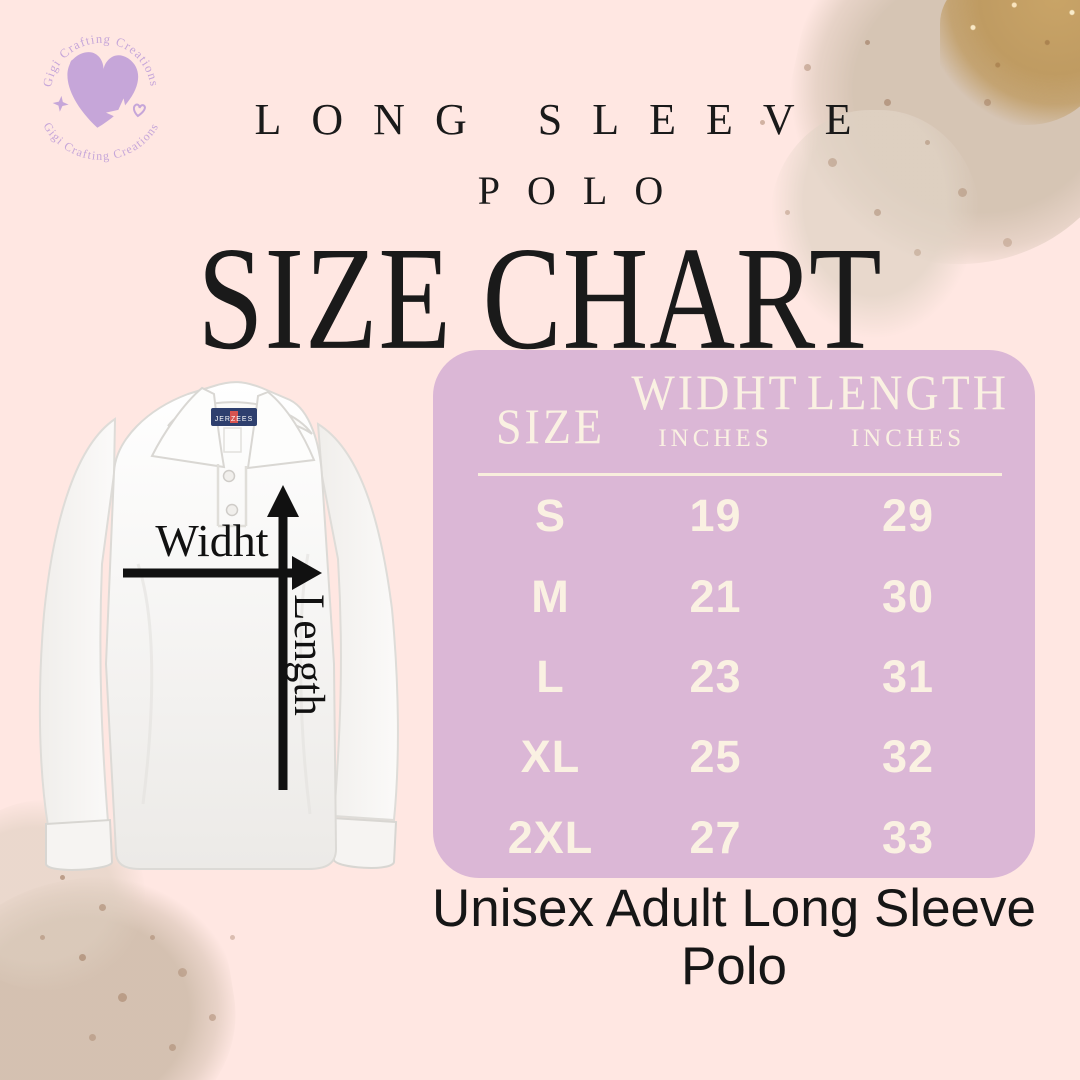 This screenshot has width=1080, height=1080. I want to click on width-cell: 25, so click(715, 757).